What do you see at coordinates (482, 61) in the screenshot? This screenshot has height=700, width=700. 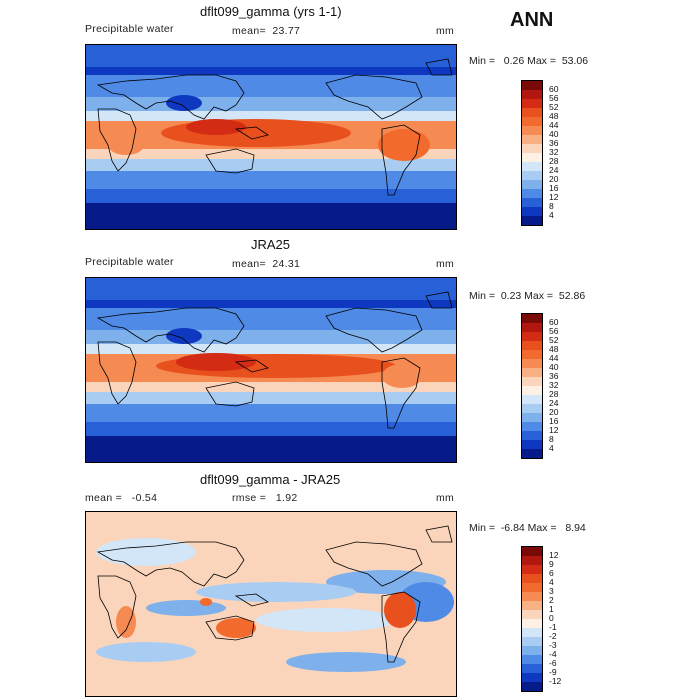 I see `panel1-min-label: Min =` at bounding box center [482, 61].